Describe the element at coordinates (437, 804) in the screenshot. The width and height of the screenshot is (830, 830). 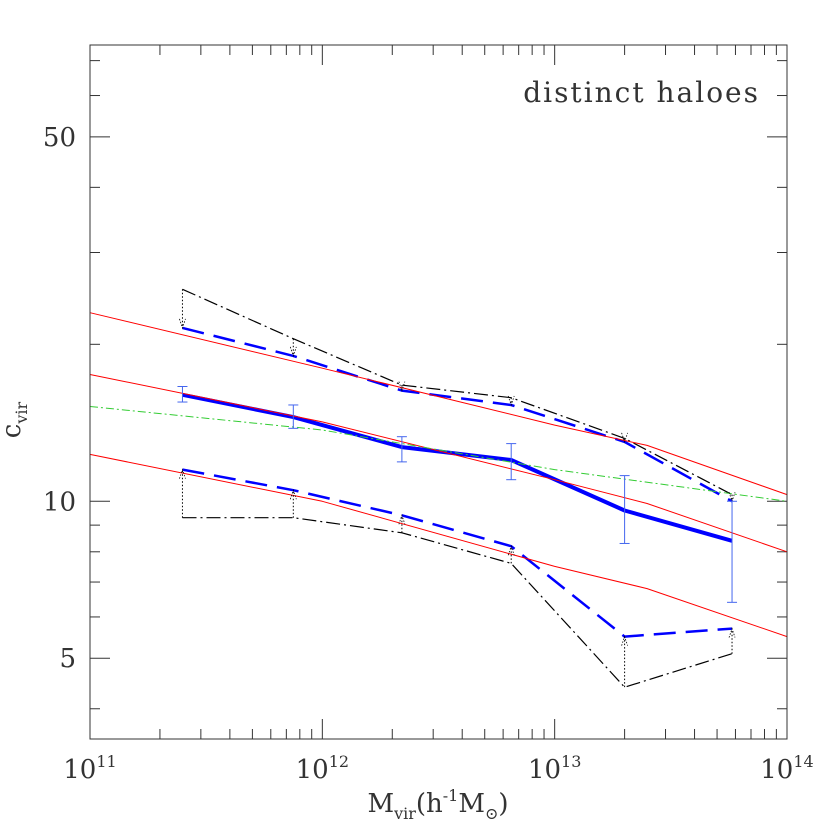
I see `x-axis-label: Mvir(h-1M⊙)` at that location.